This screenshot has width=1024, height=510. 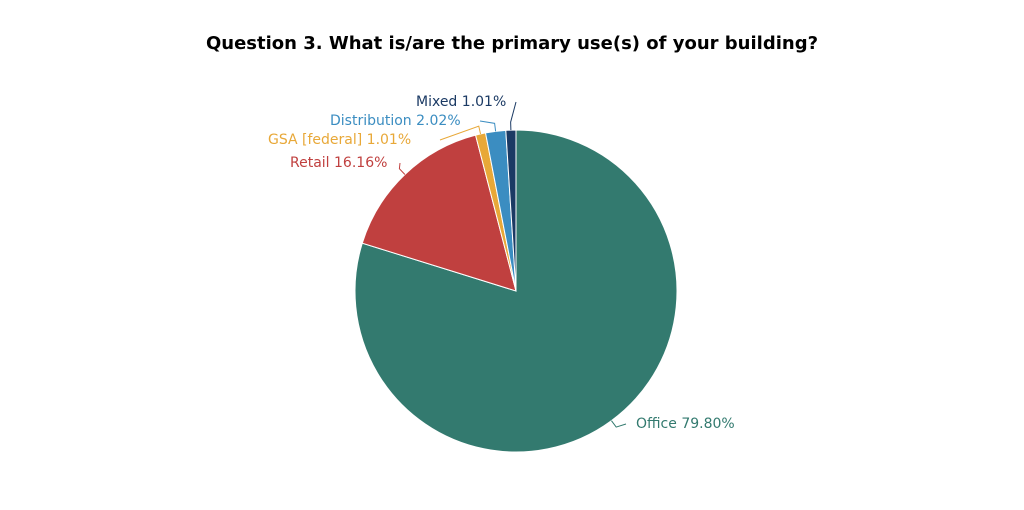 I want to click on data-label: Distribution 2.02%, so click(x=395, y=121).